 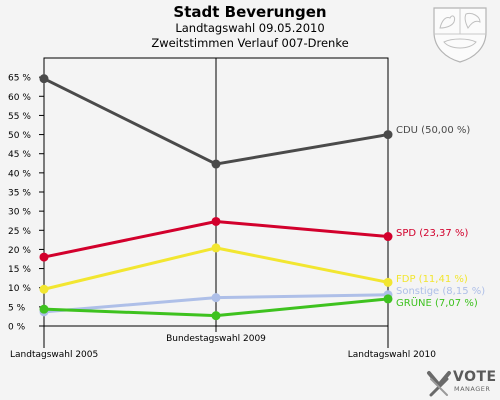 What do you see at coordinates (472, 389) in the screenshot?
I see `logo-subword: MANAGER` at bounding box center [472, 389].